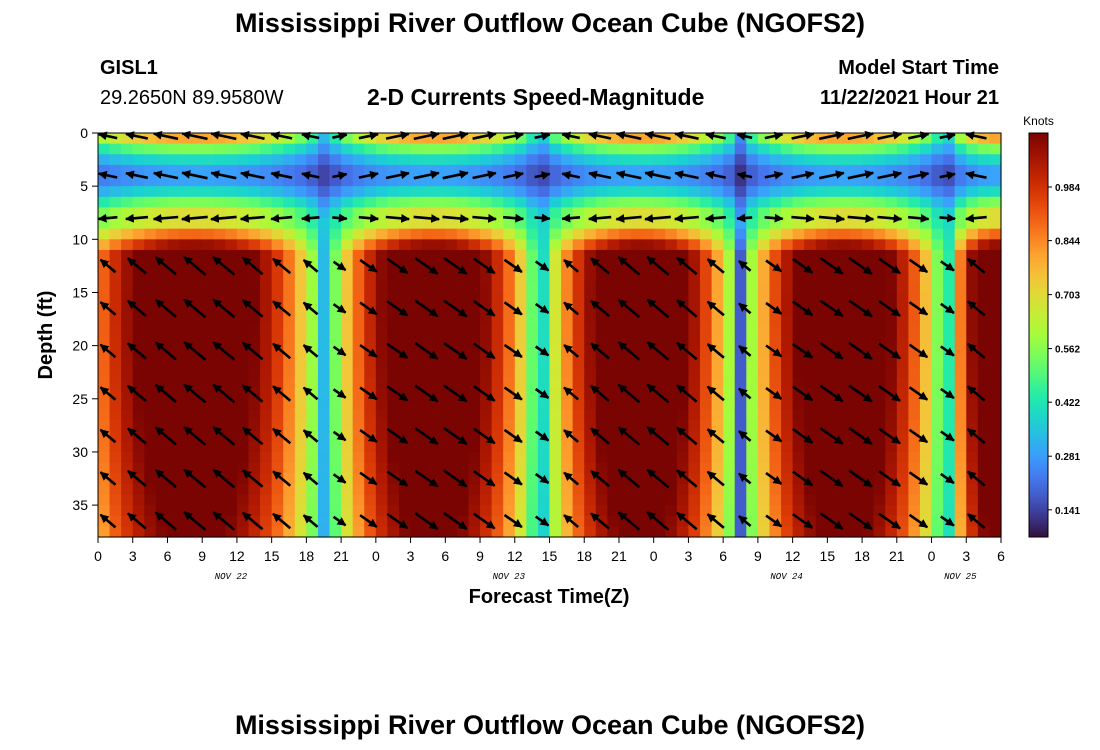 This screenshot has height=750, width=1100. Describe the element at coordinates (192, 98) in the screenshot. I see `station-coordinates: 29.2650N 89.9580W` at that location.